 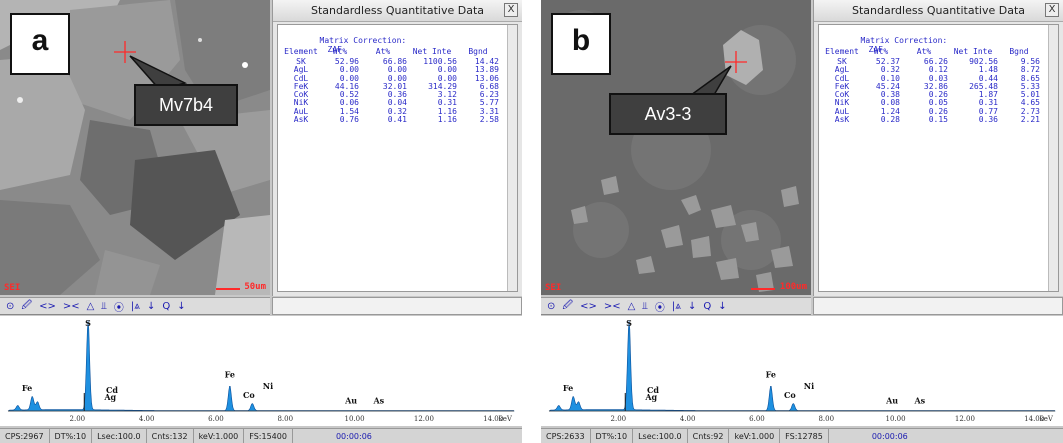 I want to click on table-row: AuL 1.24 0.26 0.77 2.73, so click(x=931, y=111).